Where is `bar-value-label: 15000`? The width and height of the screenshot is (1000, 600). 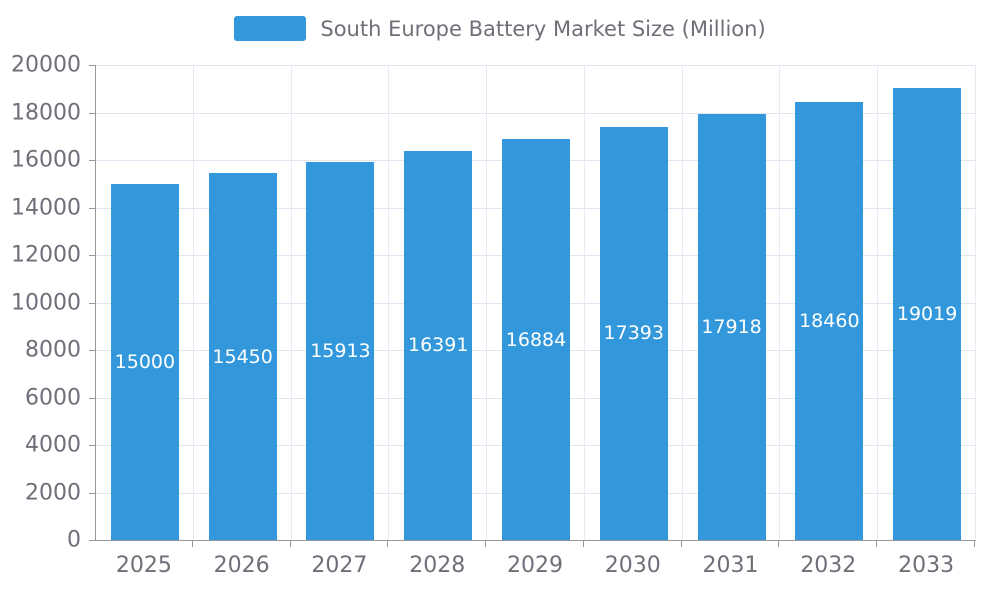 bar-value-label: 15000 is located at coordinates (145, 361).